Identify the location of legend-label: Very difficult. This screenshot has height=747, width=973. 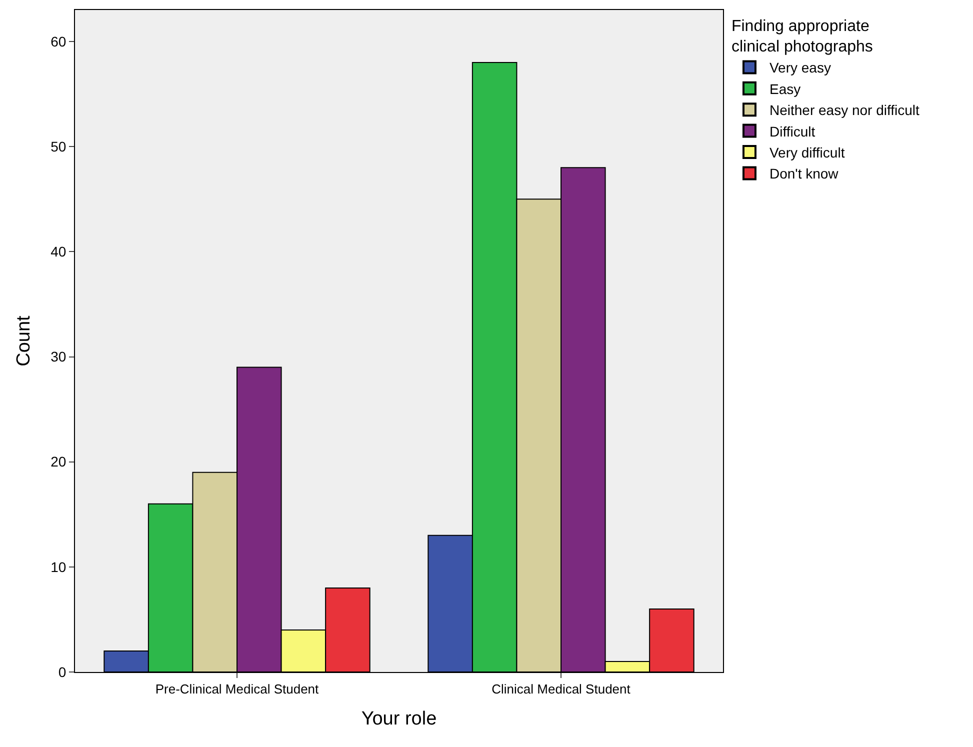
(807, 152).